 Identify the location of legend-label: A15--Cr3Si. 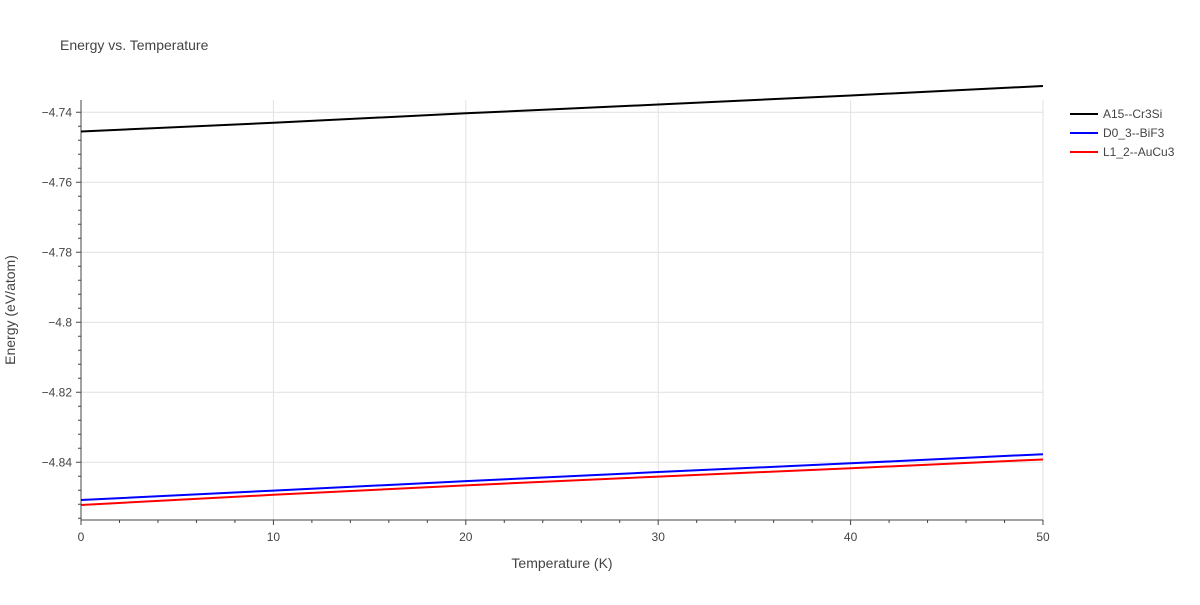
(1132, 114).